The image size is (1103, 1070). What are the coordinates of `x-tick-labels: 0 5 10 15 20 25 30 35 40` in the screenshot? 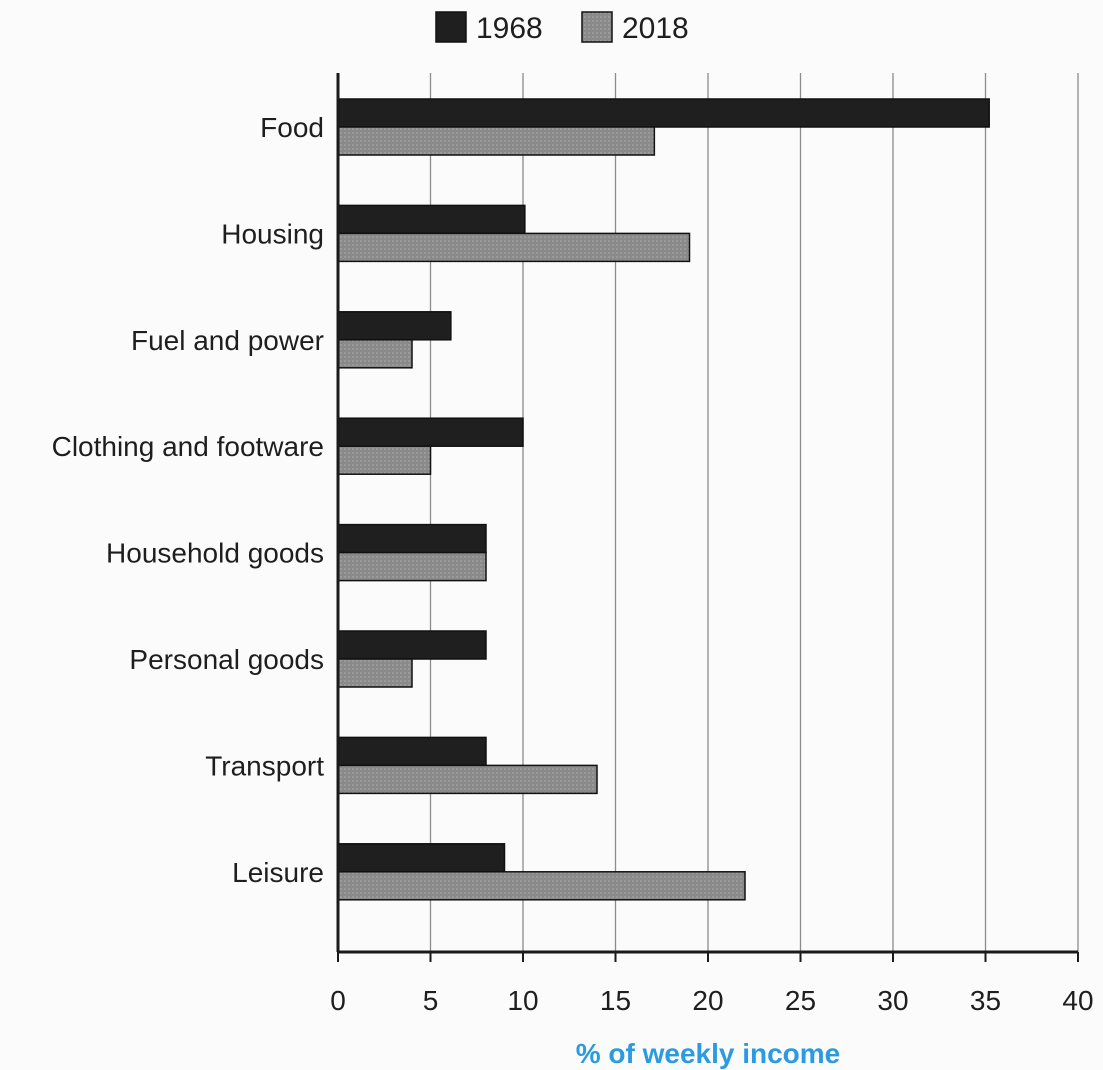 It's located at (711, 1000).